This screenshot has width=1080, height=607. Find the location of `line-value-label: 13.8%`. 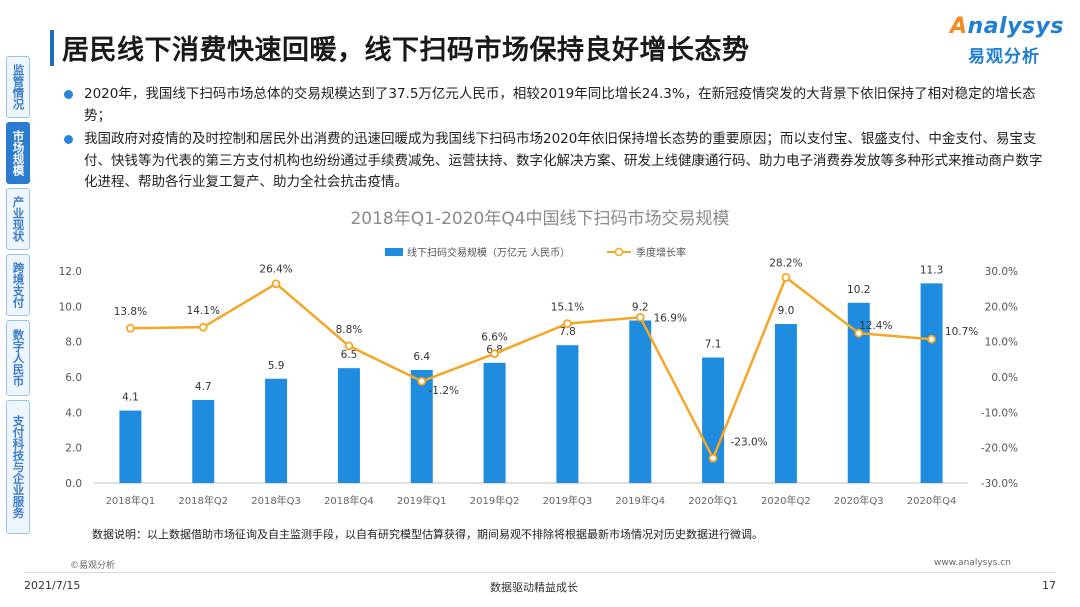

line-value-label: 13.8% is located at coordinates (130, 312).